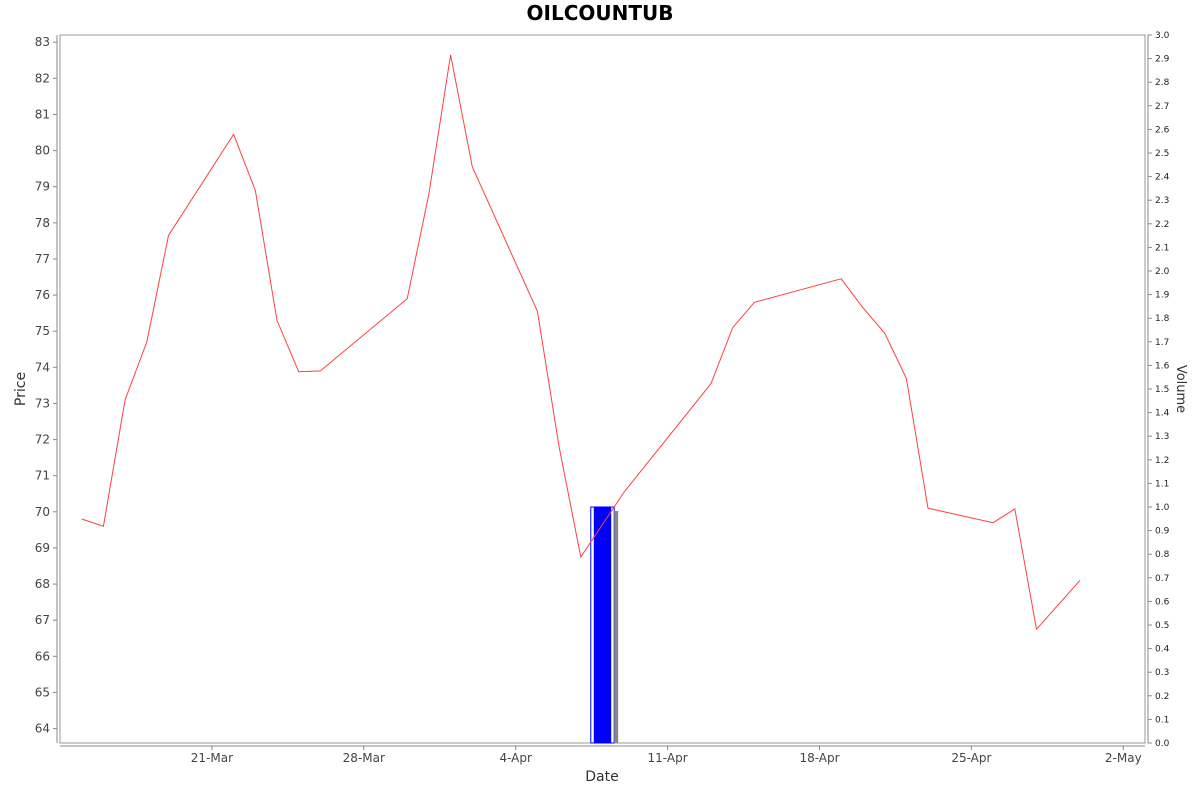 The height and width of the screenshot is (792, 1200). Describe the element at coordinates (1162, 744) in the screenshot. I see `volume-tick-label: 0.0` at that location.